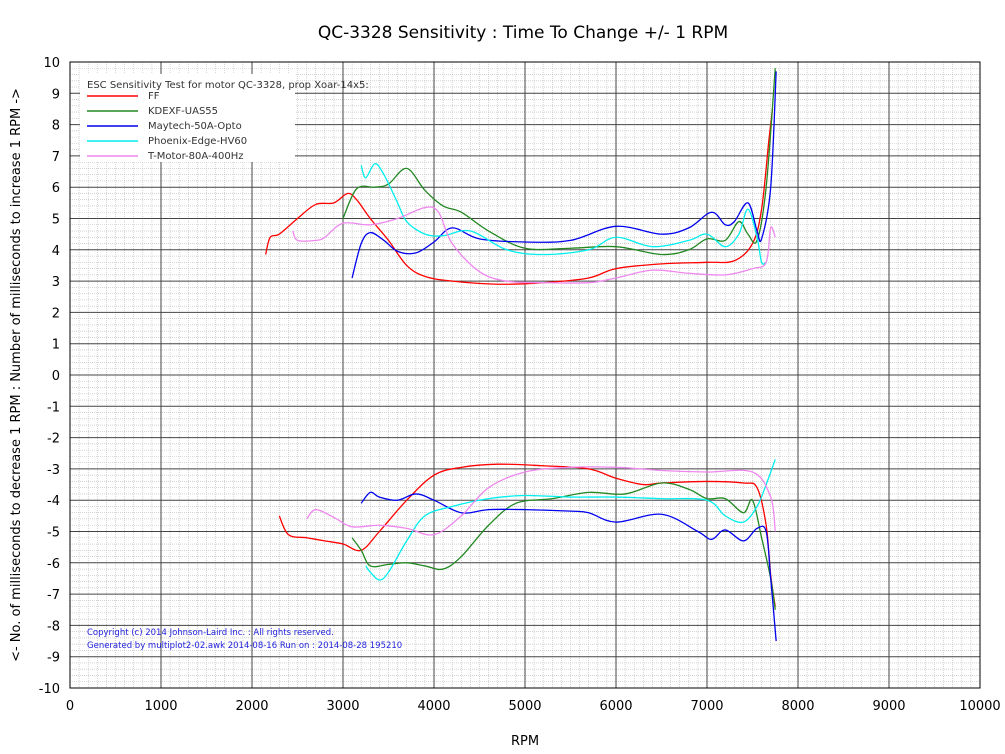 The height and width of the screenshot is (754, 1005). I want to click on y-tick-label: 7, so click(56, 157).